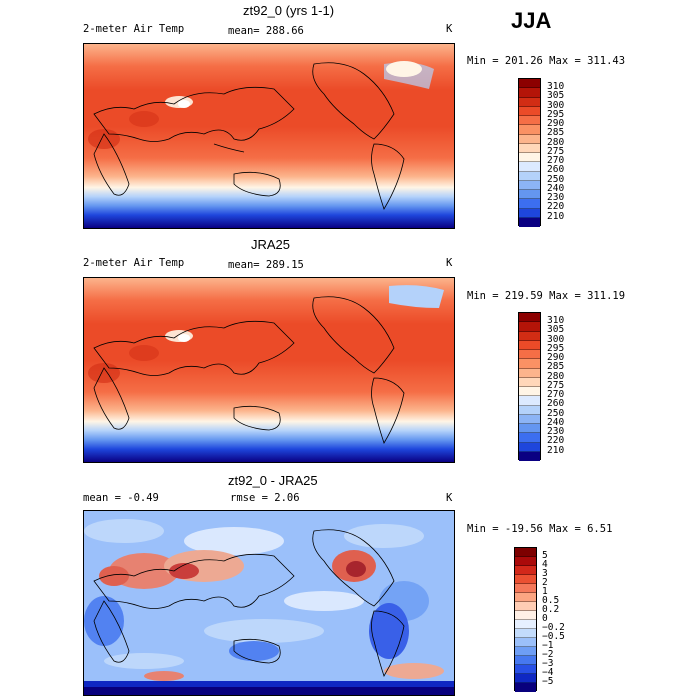  What do you see at coordinates (545, 591) in the screenshot?
I see `colorbar-tick-label: 1` at bounding box center [545, 591].